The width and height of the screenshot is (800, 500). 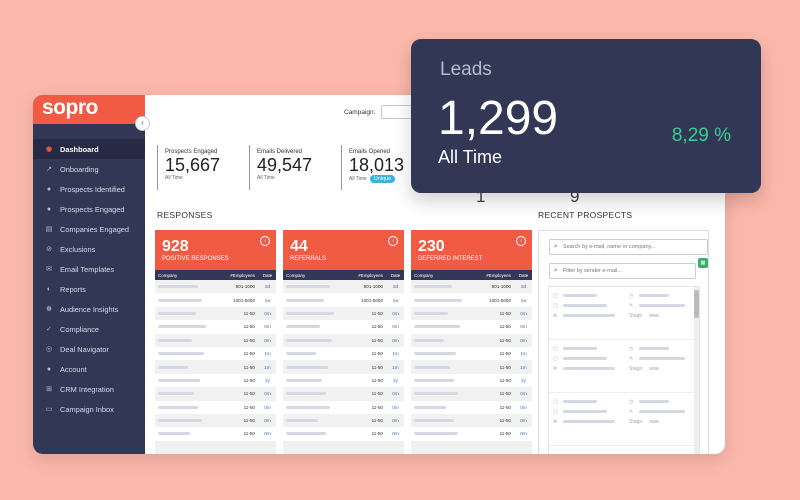 What do you see at coordinates (89, 369) in the screenshot?
I see `sidebar-item-account: ● Account` at bounding box center [89, 369].